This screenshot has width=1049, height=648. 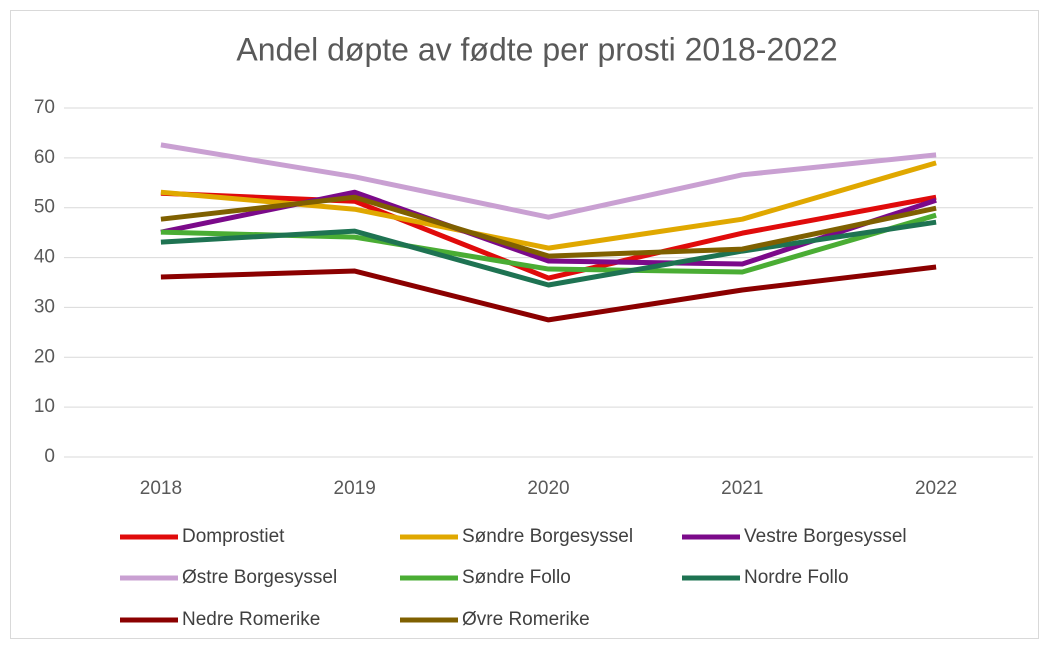 I want to click on y-tick-label: 10, so click(x=44, y=406).